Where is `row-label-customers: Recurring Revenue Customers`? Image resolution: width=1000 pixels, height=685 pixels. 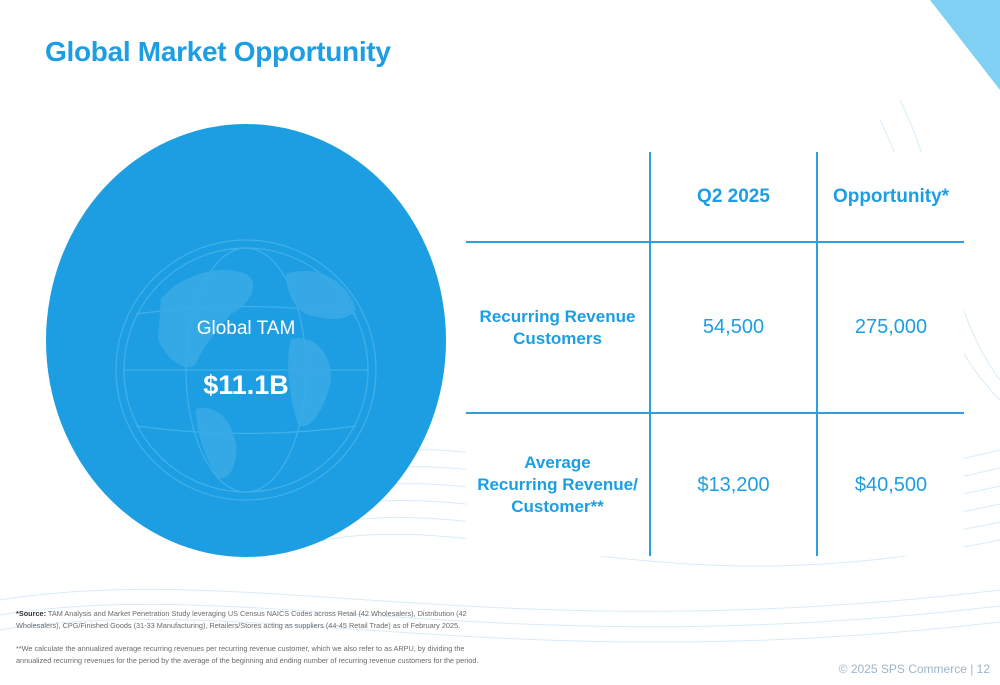
row-label-customers: Recurring Revenue Customers is located at coordinates (557, 327).